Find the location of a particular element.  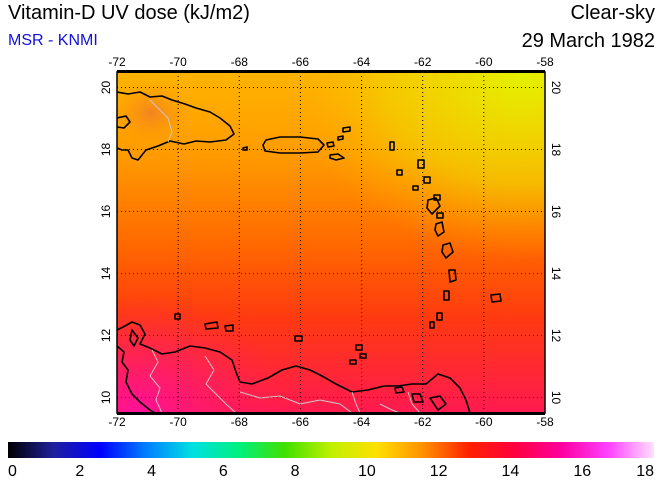

data-source-label: MSR - KNMI is located at coordinates (53, 40).